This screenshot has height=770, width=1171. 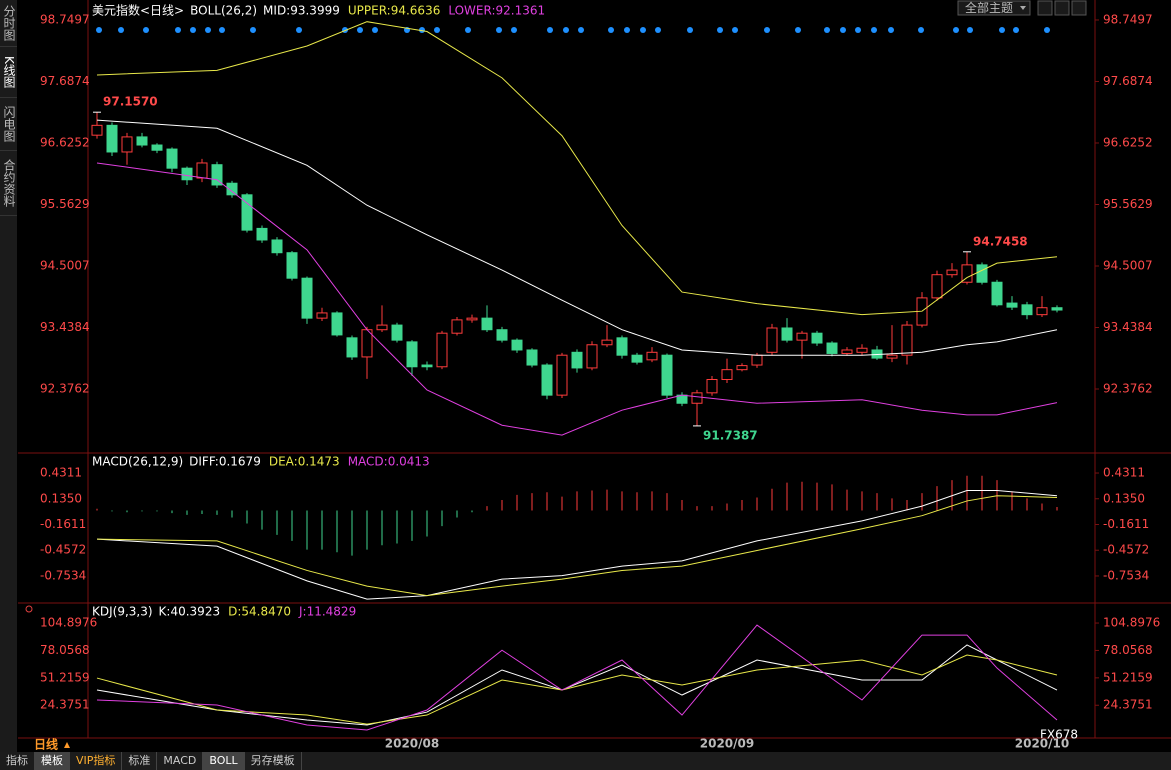 What do you see at coordinates (180, 761) in the screenshot?
I see `tab: MACD` at bounding box center [180, 761].